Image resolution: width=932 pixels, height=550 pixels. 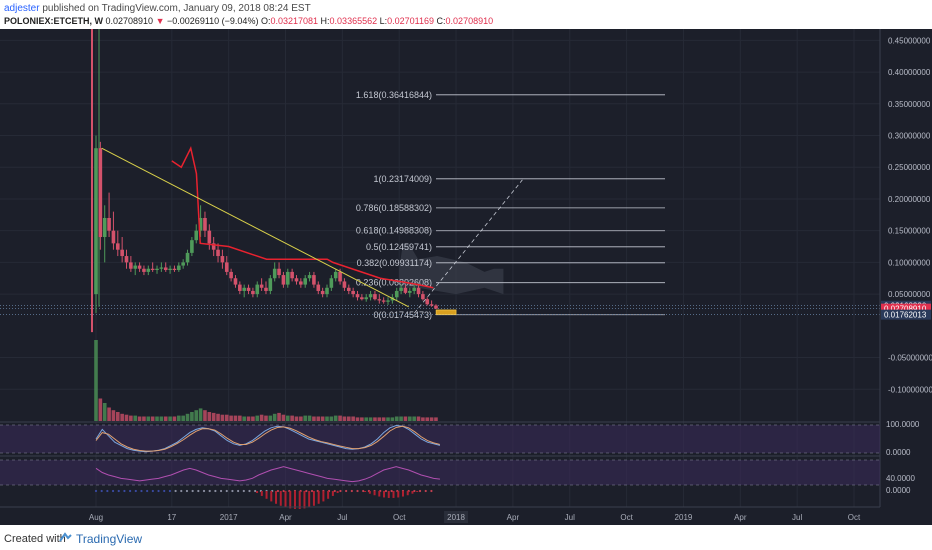 What do you see at coordinates (900, 478) in the screenshot?
I see `rsi-axis-tick: 40.0000` at bounding box center [900, 478].